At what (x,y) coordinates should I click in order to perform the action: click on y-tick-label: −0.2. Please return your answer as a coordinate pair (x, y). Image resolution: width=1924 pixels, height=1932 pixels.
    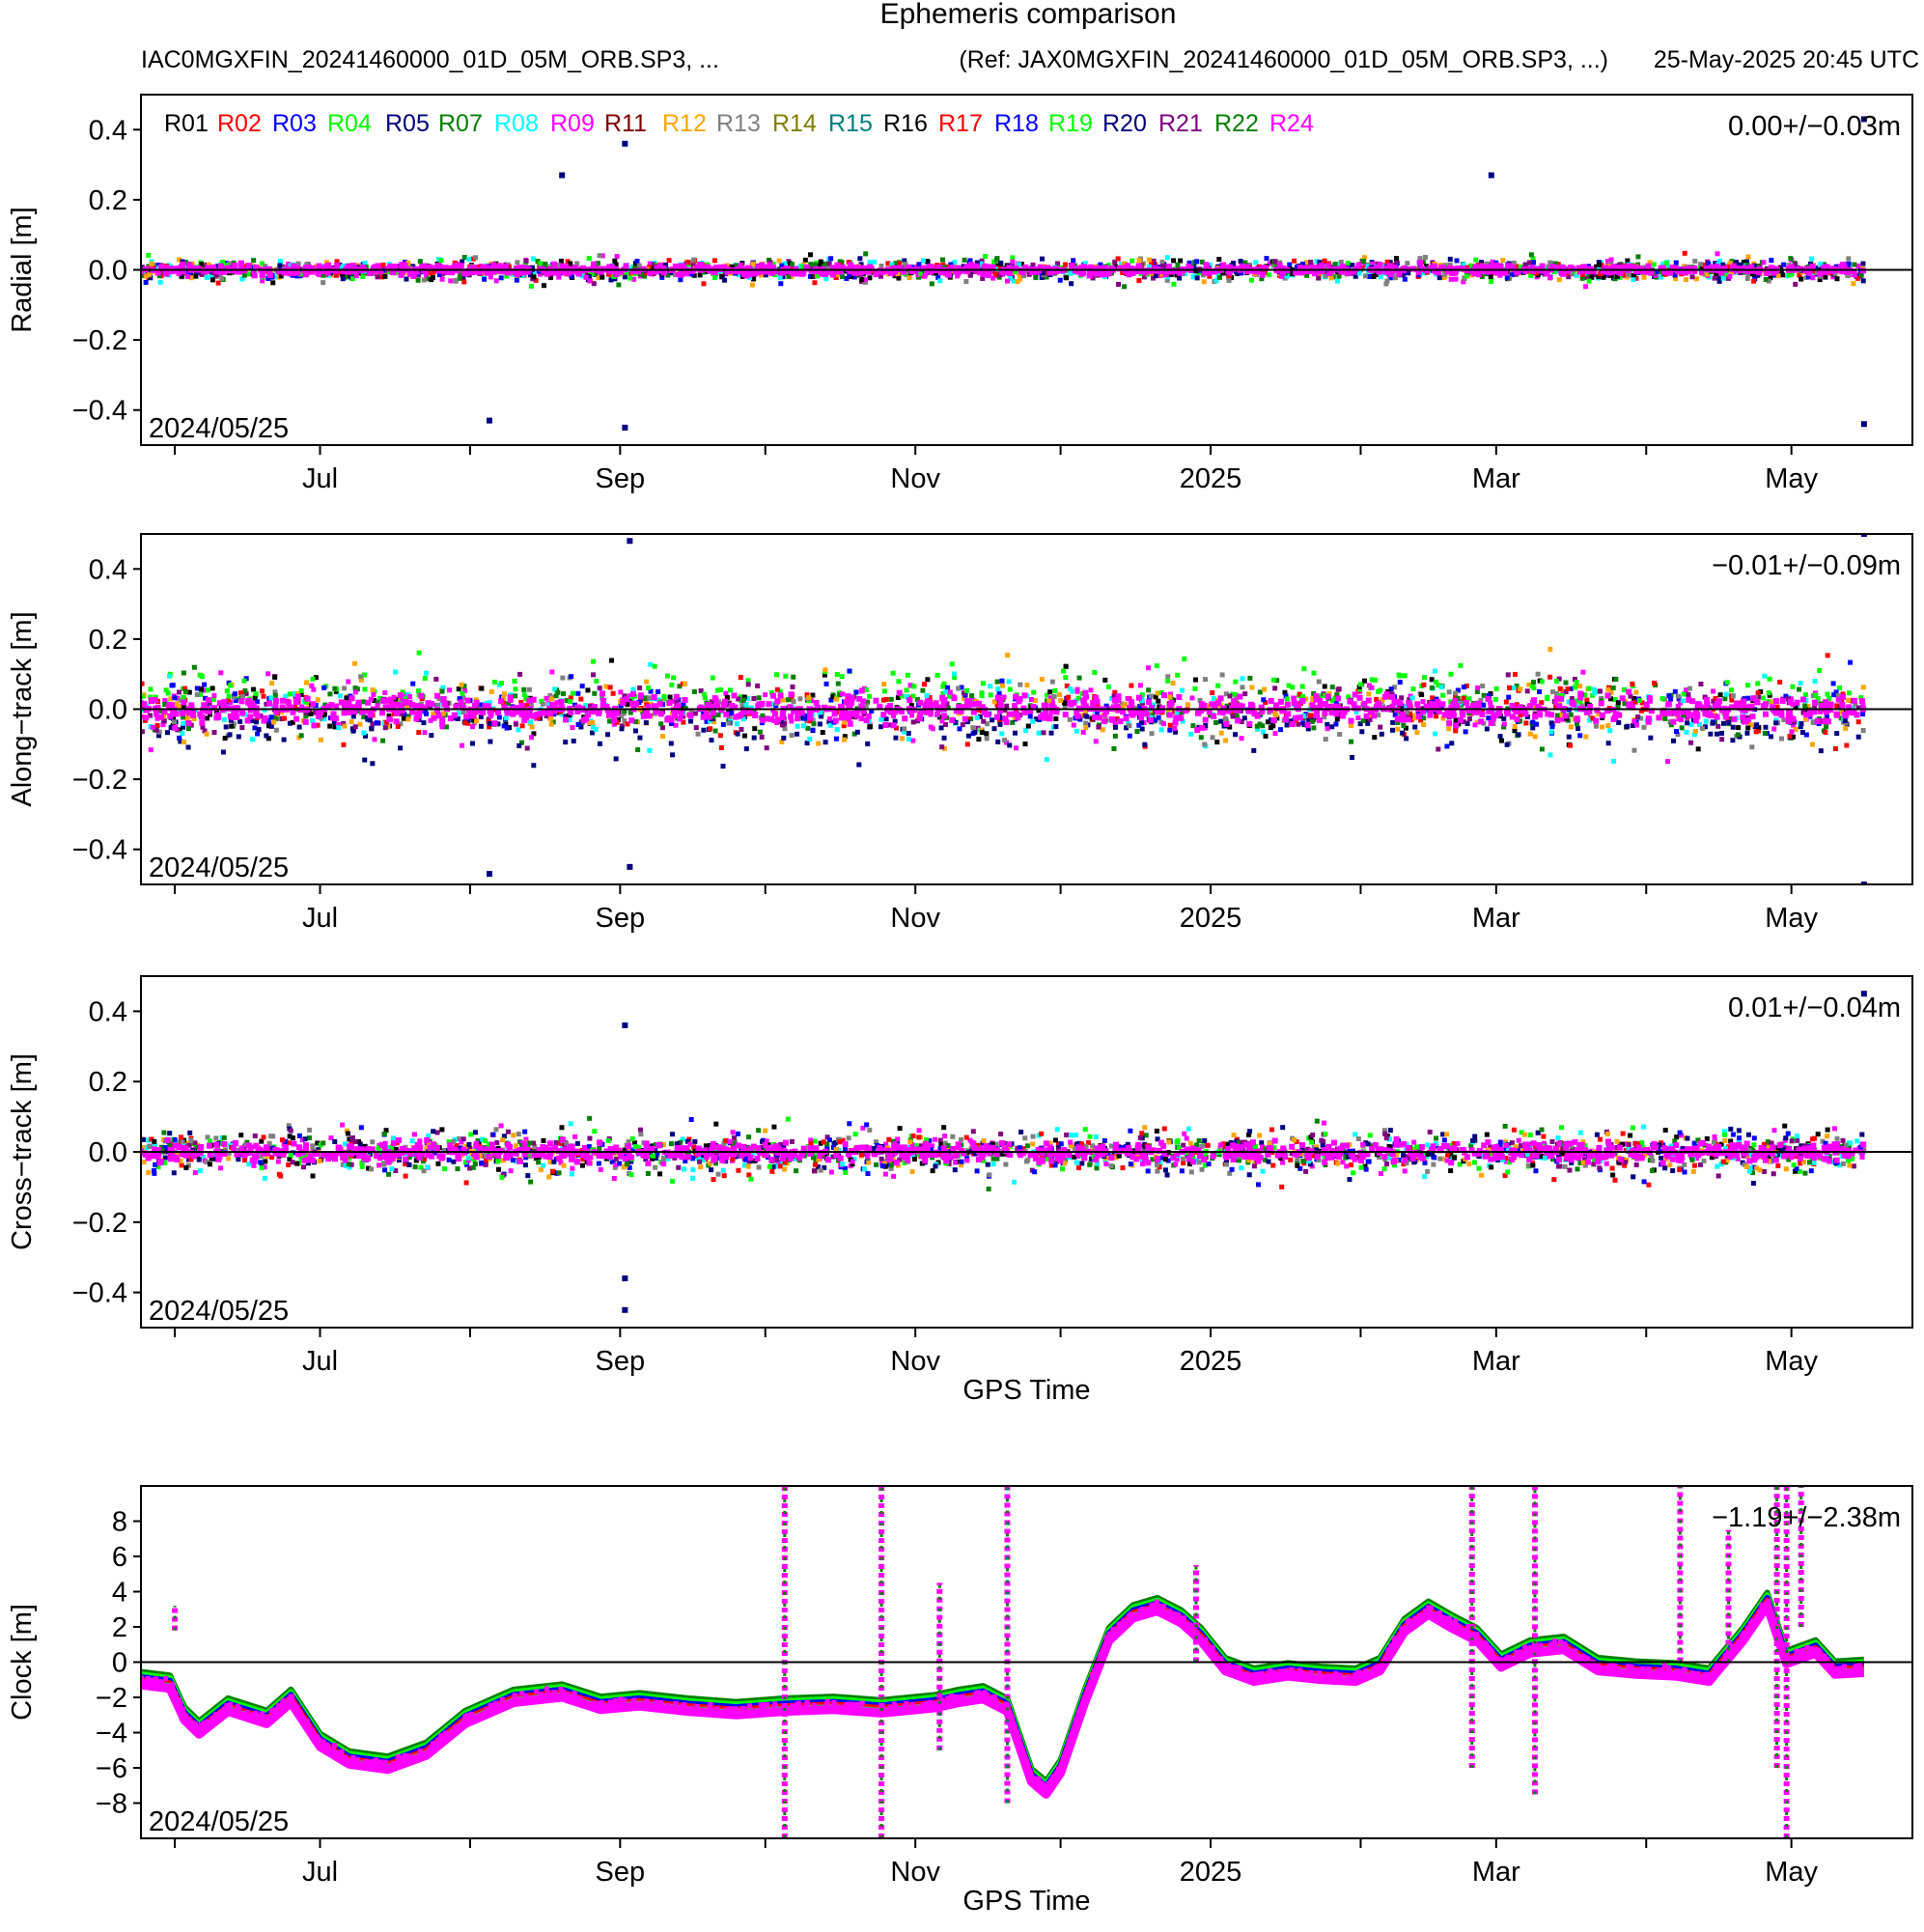
    Looking at the image, I should click on (99, 341).